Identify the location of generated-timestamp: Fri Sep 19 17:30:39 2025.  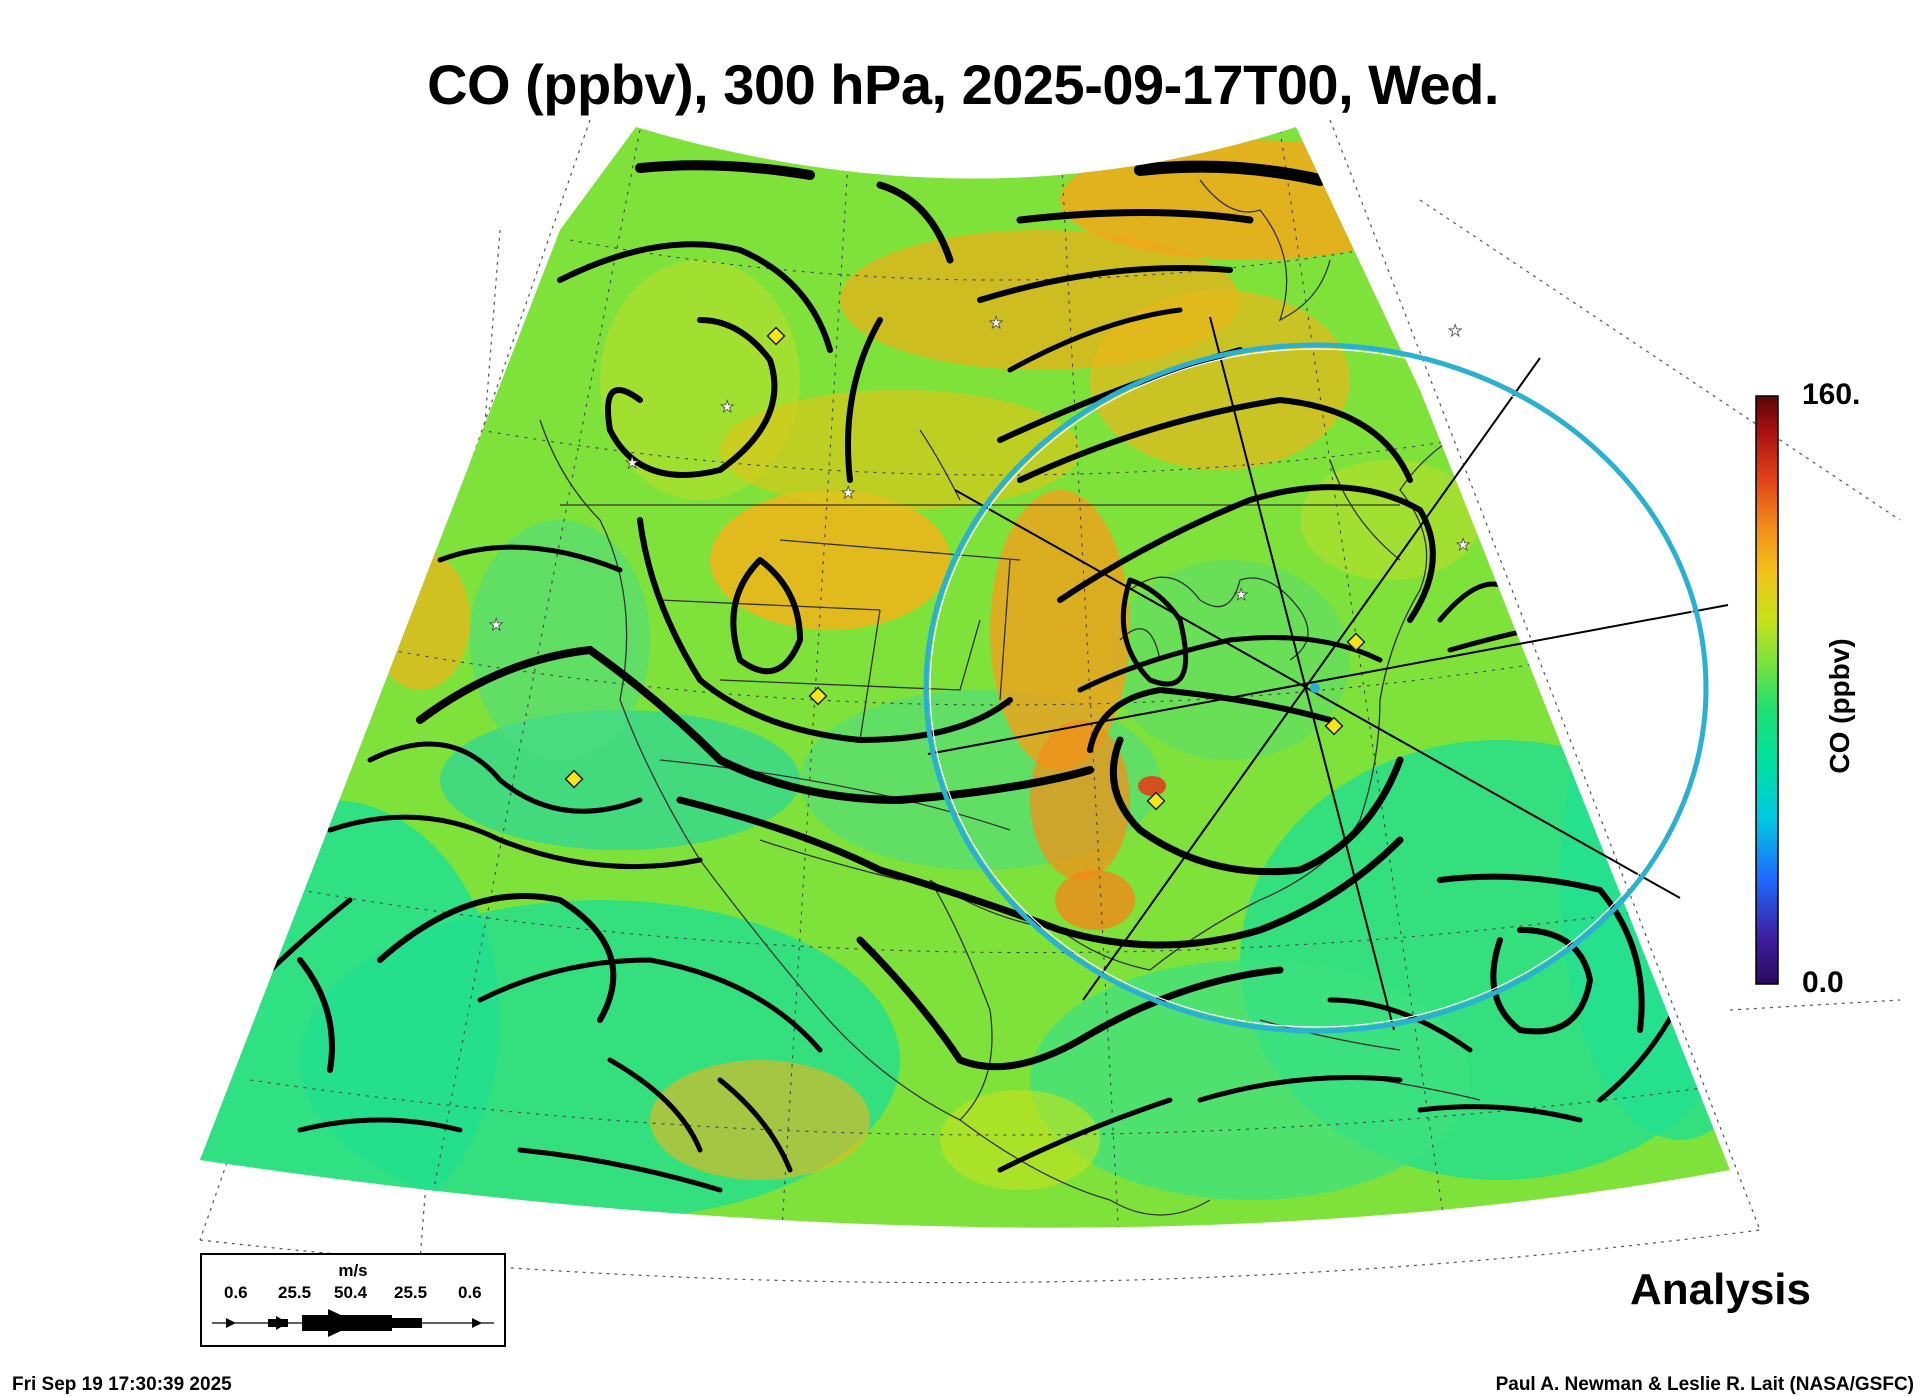
(122, 1384).